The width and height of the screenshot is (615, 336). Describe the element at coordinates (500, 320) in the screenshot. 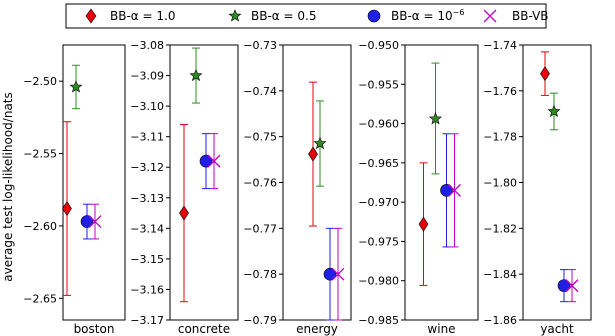

I see `y-tick-label: −1.86` at that location.